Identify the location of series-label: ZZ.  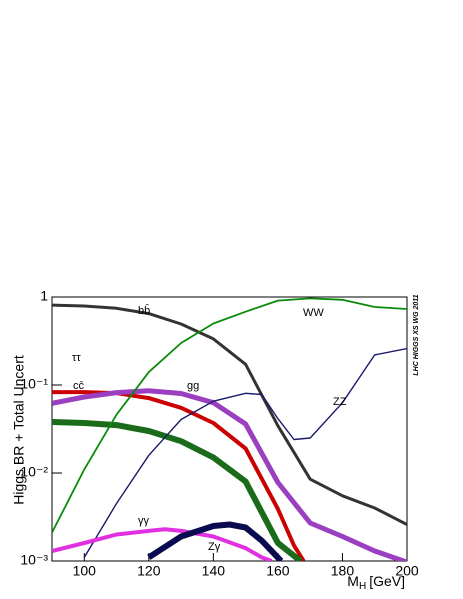
(340, 402).